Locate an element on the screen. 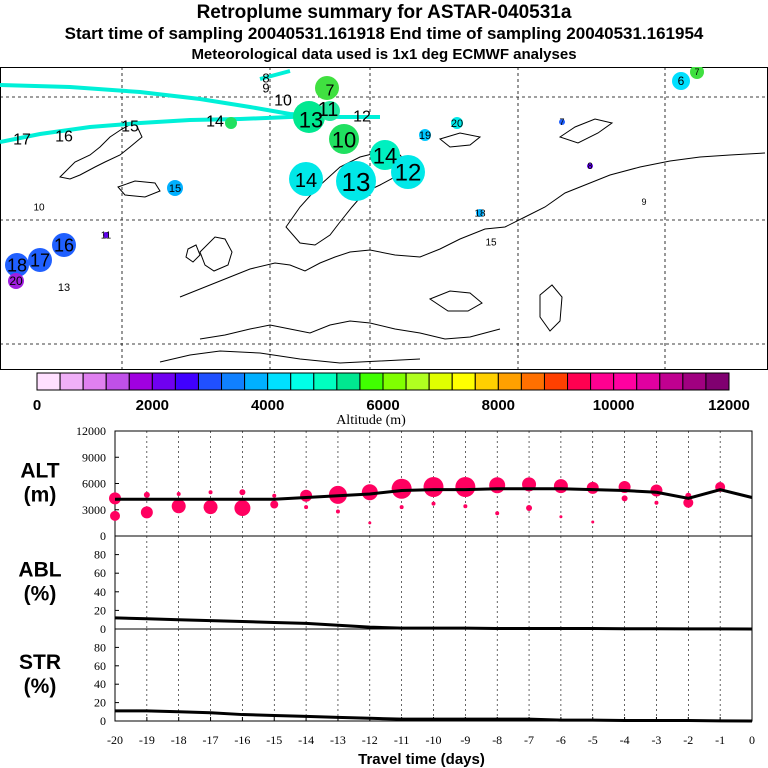 The width and height of the screenshot is (768, 768). y-tick-label: 20 is located at coordinates (100, 610).